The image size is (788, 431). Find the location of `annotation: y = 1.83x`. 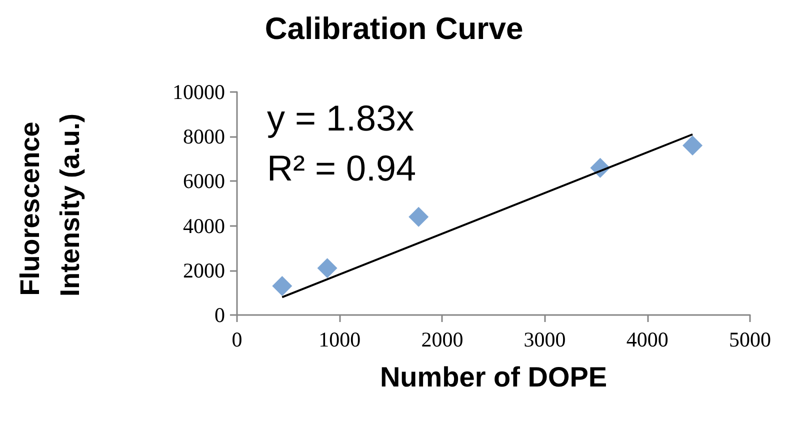

annotation: y = 1.83x is located at coordinates (340, 118).